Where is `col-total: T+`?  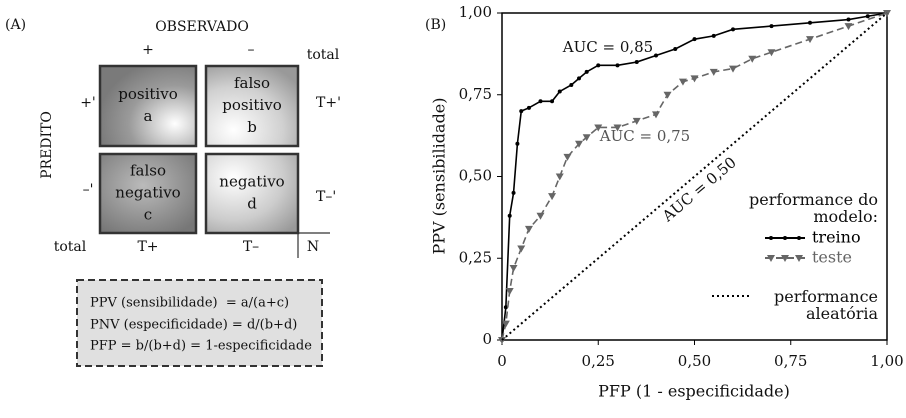
col-total: T+ is located at coordinates (147, 247).